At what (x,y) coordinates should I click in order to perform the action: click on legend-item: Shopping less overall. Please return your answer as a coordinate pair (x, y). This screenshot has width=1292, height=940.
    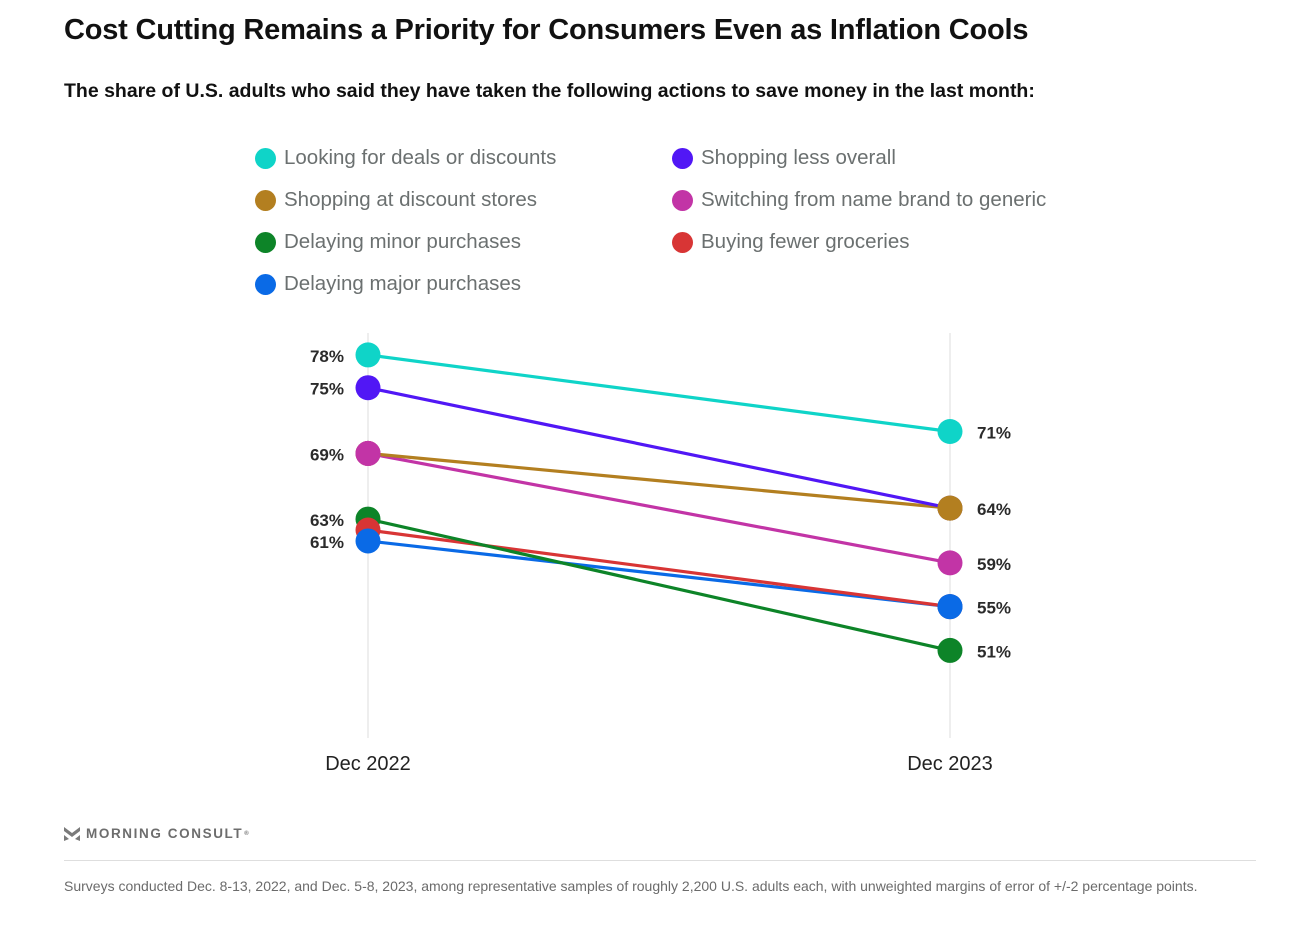
    Looking at the image, I should click on (784, 158).